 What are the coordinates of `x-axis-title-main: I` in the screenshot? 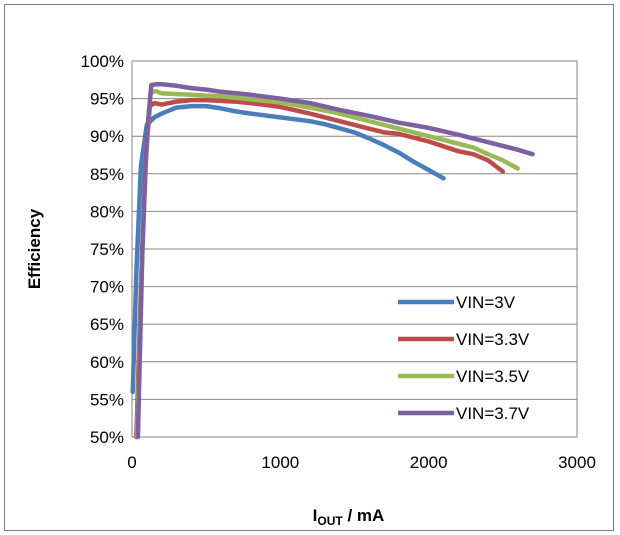 It's located at (315, 515).